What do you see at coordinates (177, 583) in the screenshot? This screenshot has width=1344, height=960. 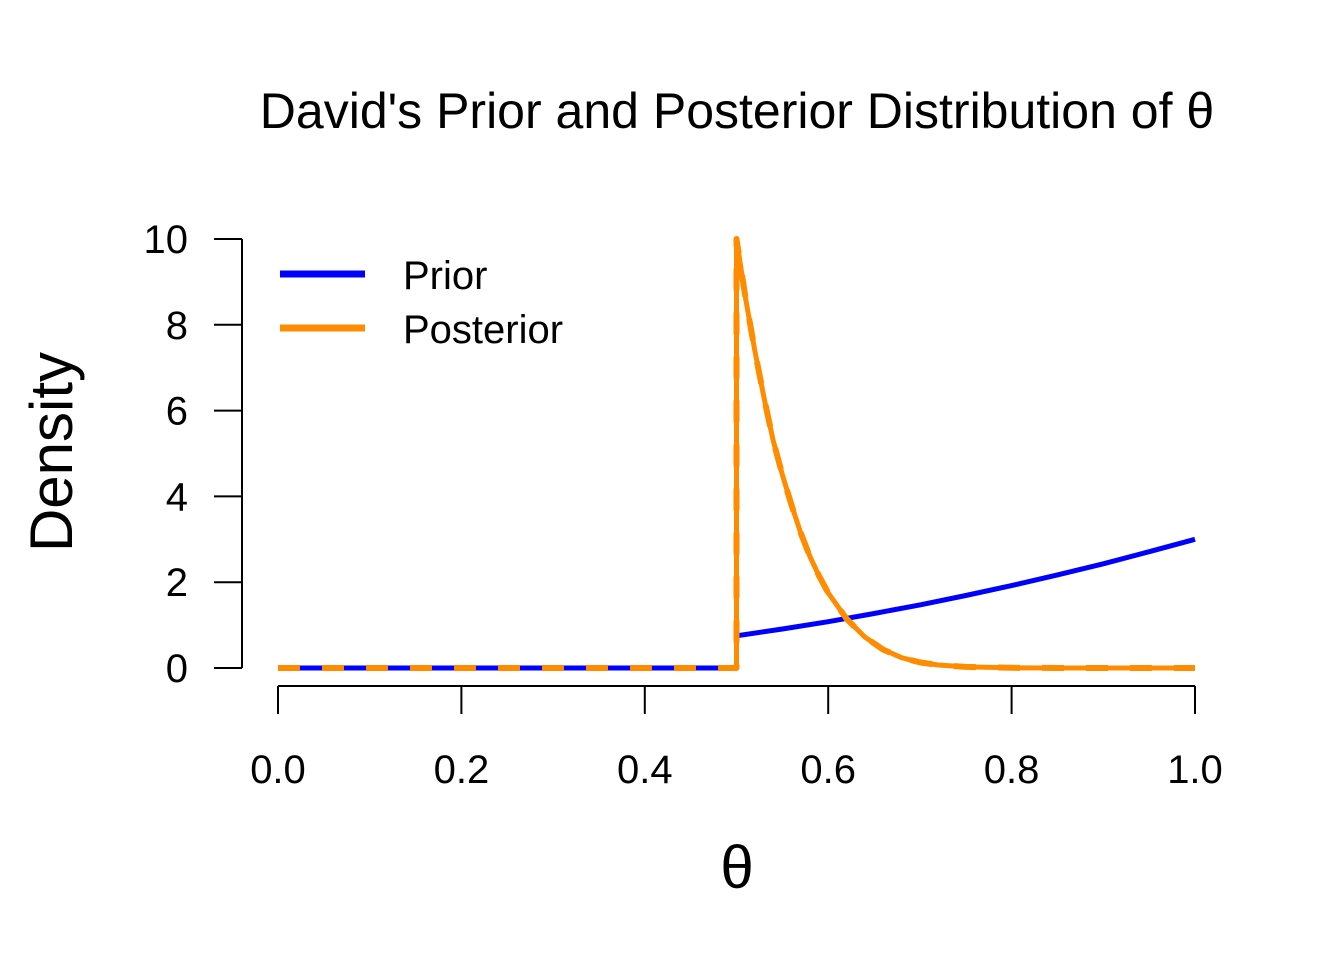 I see `y-tick-label: 2` at bounding box center [177, 583].